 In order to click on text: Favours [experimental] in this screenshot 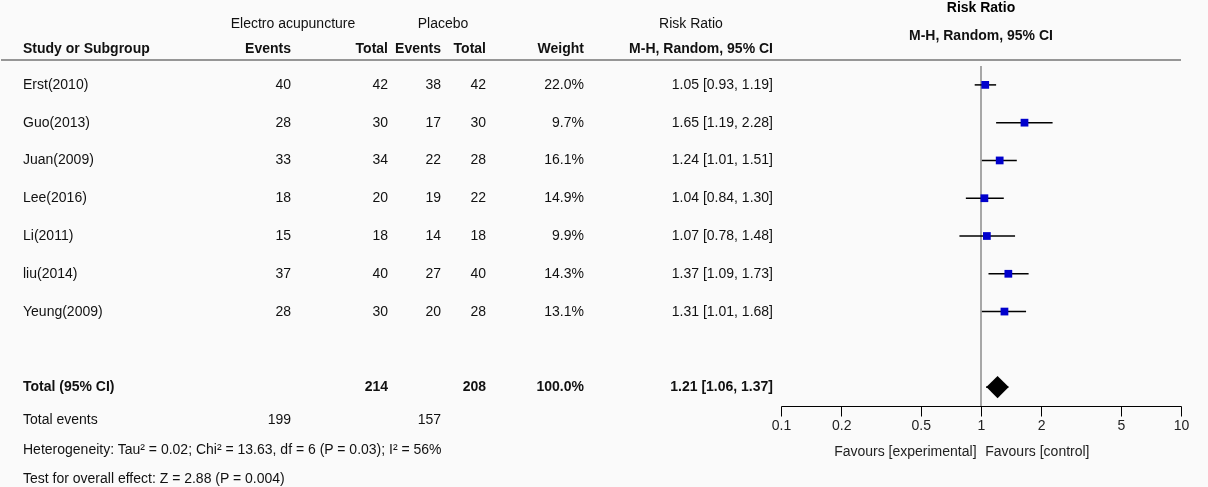, I will do `click(905, 451)`.